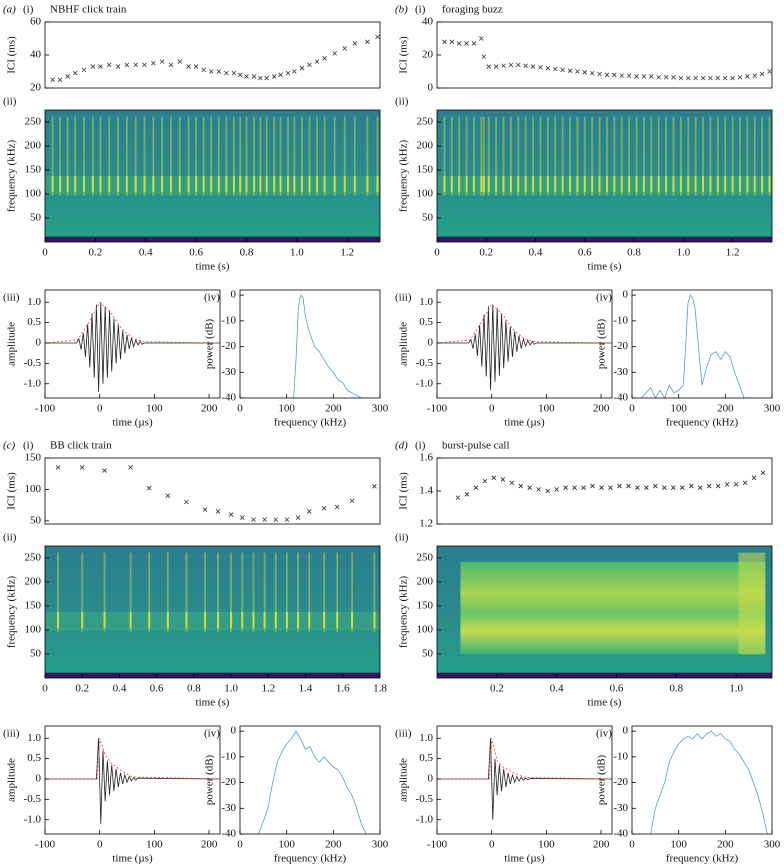 The width and height of the screenshot is (784, 868). What do you see at coordinates (34, 322) in the screenshot?
I see `y-tick-label: 0.5` at bounding box center [34, 322].